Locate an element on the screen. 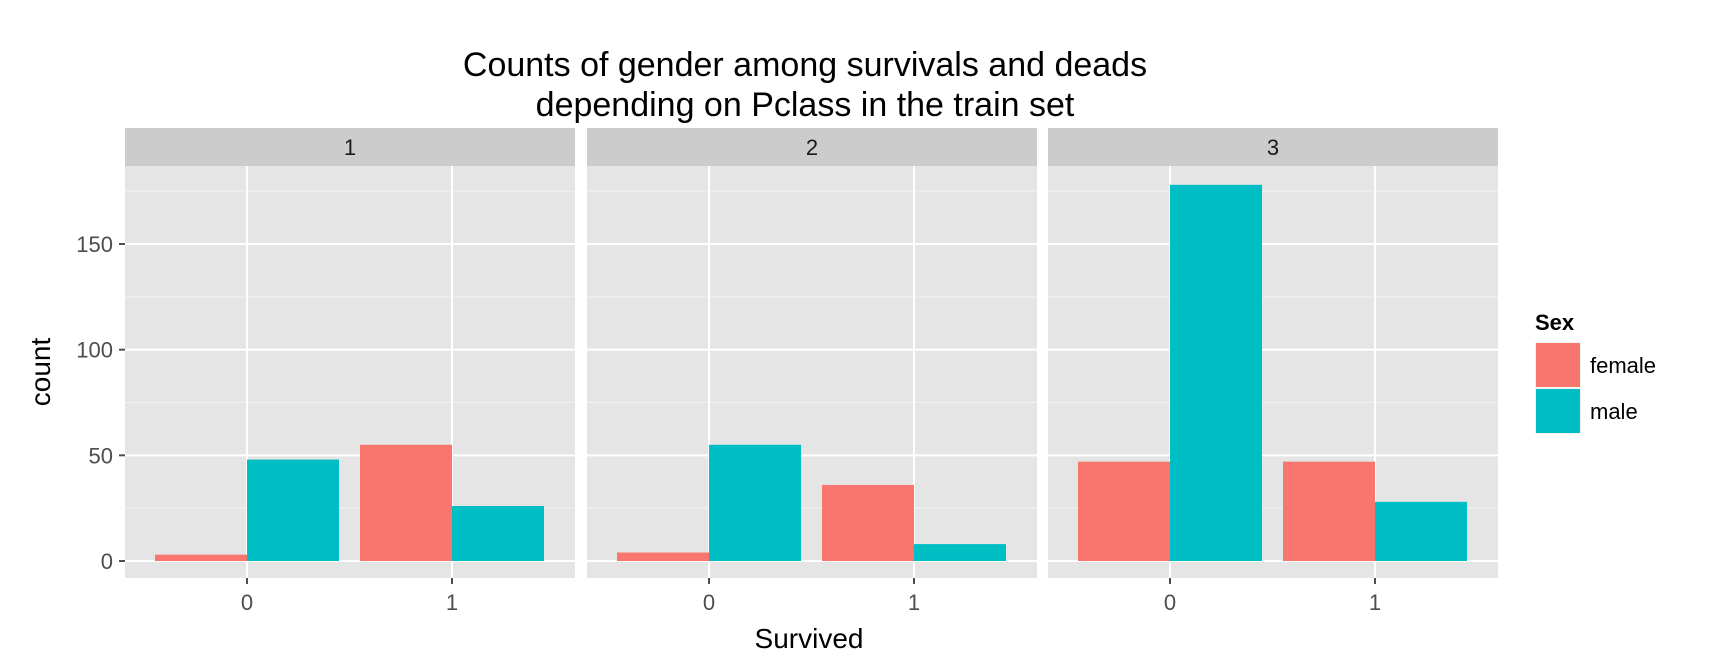 This screenshot has width=1728, height=672. x-axis-title: Survived is located at coordinates (809, 638).